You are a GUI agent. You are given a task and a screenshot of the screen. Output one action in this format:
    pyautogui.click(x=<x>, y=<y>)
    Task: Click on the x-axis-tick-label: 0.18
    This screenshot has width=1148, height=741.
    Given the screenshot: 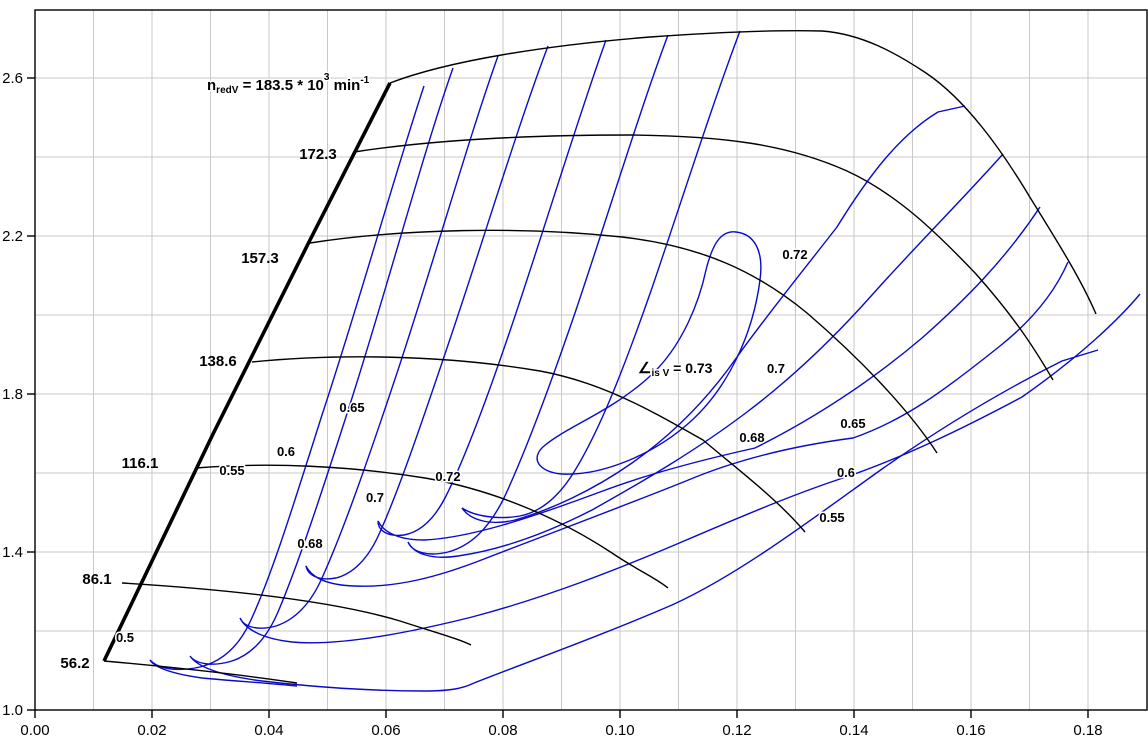 What is the action you would take?
    pyautogui.click(x=1087, y=730)
    